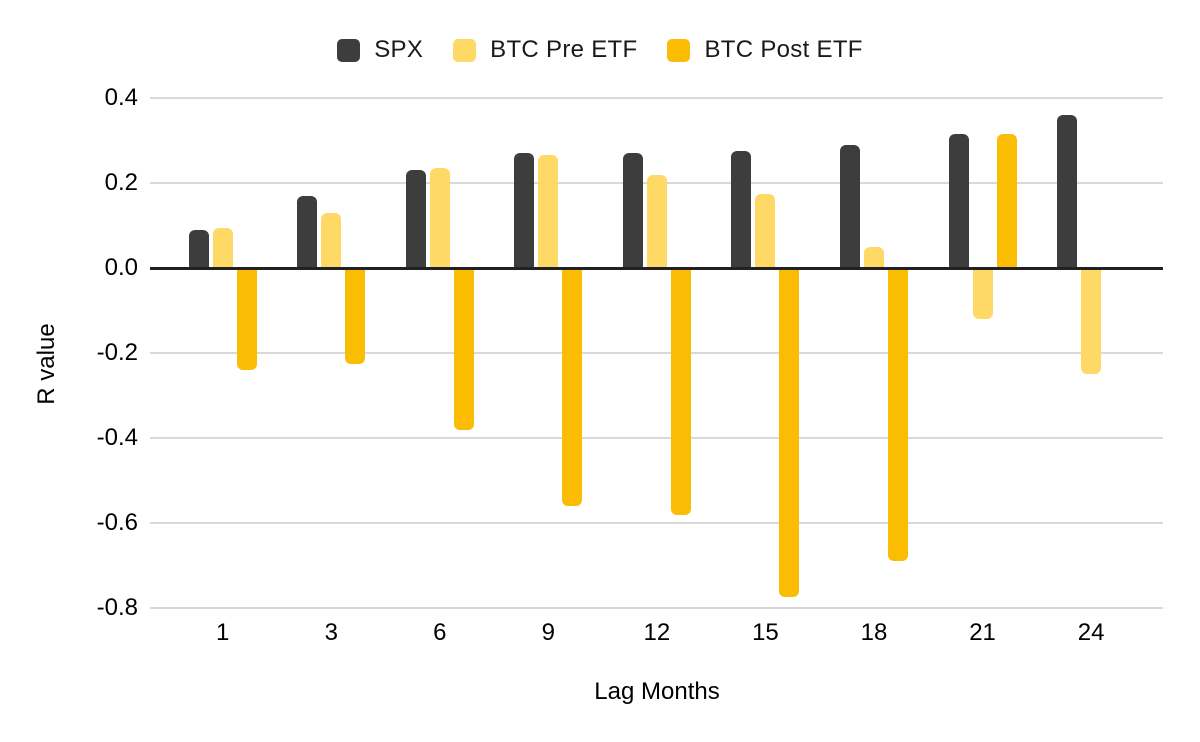 The height and width of the screenshot is (742, 1200). I want to click on x-axis-tick-label: 6, so click(440, 632).